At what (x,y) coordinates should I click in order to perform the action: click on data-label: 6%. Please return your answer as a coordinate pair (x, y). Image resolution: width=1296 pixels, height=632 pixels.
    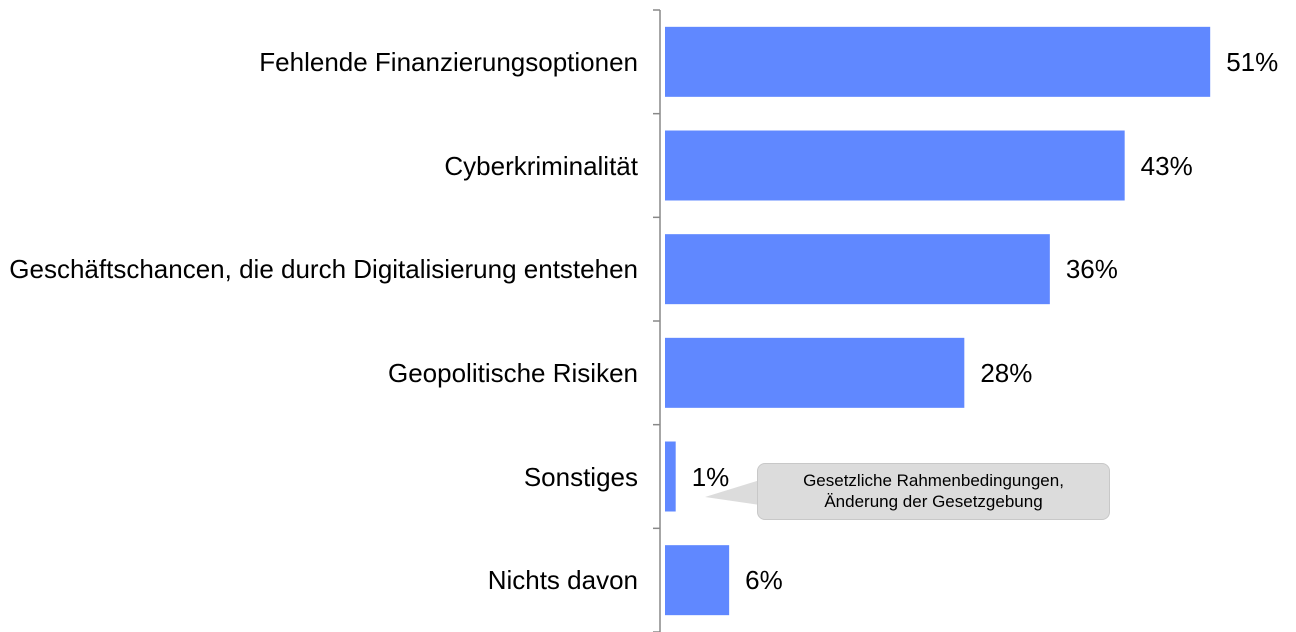
    Looking at the image, I should click on (764, 580).